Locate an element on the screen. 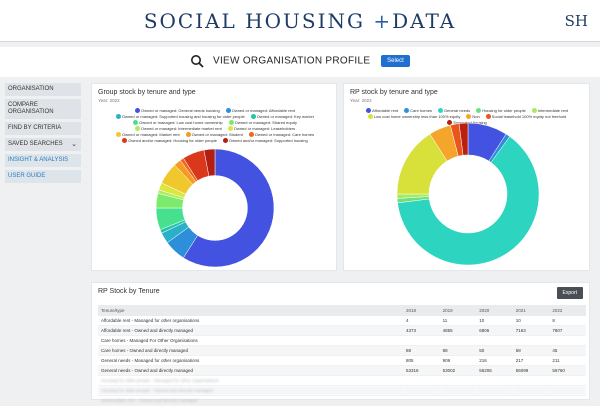 This screenshot has width=600, height=406. legend-item: Owned or managed: Care homes is located at coordinates (281, 135).